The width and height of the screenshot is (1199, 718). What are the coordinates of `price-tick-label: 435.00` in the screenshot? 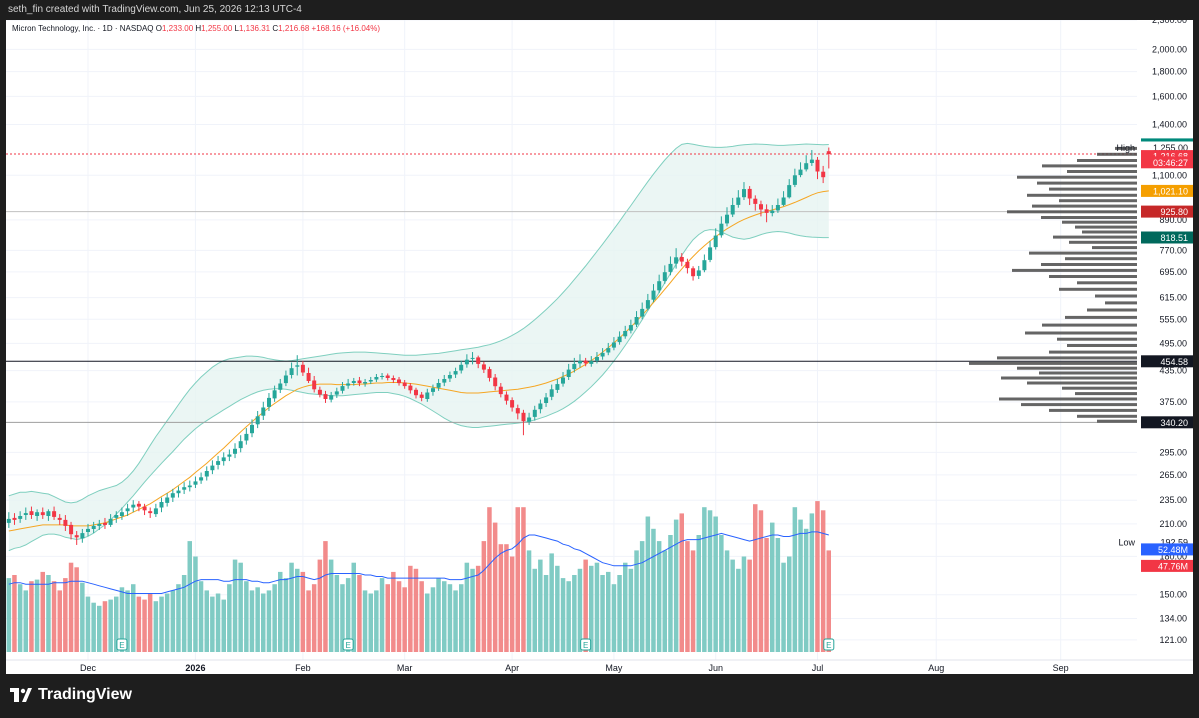 It's located at (1173, 371).